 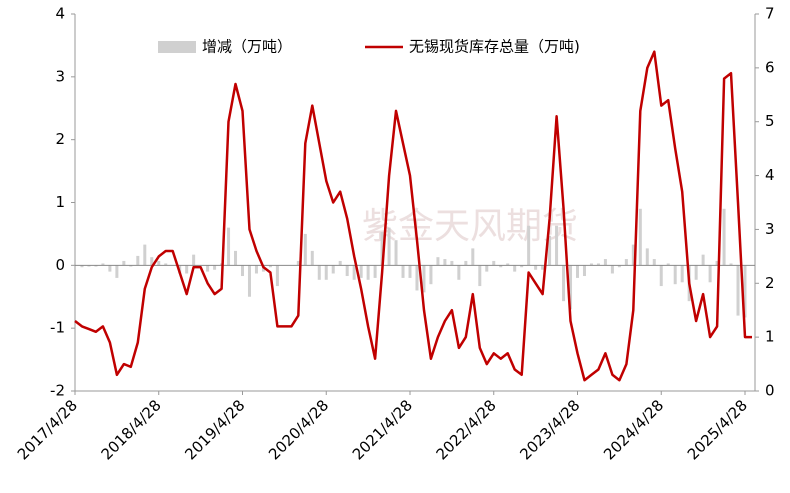 I want to click on y-tick-label: 3, so click(x=60, y=76).